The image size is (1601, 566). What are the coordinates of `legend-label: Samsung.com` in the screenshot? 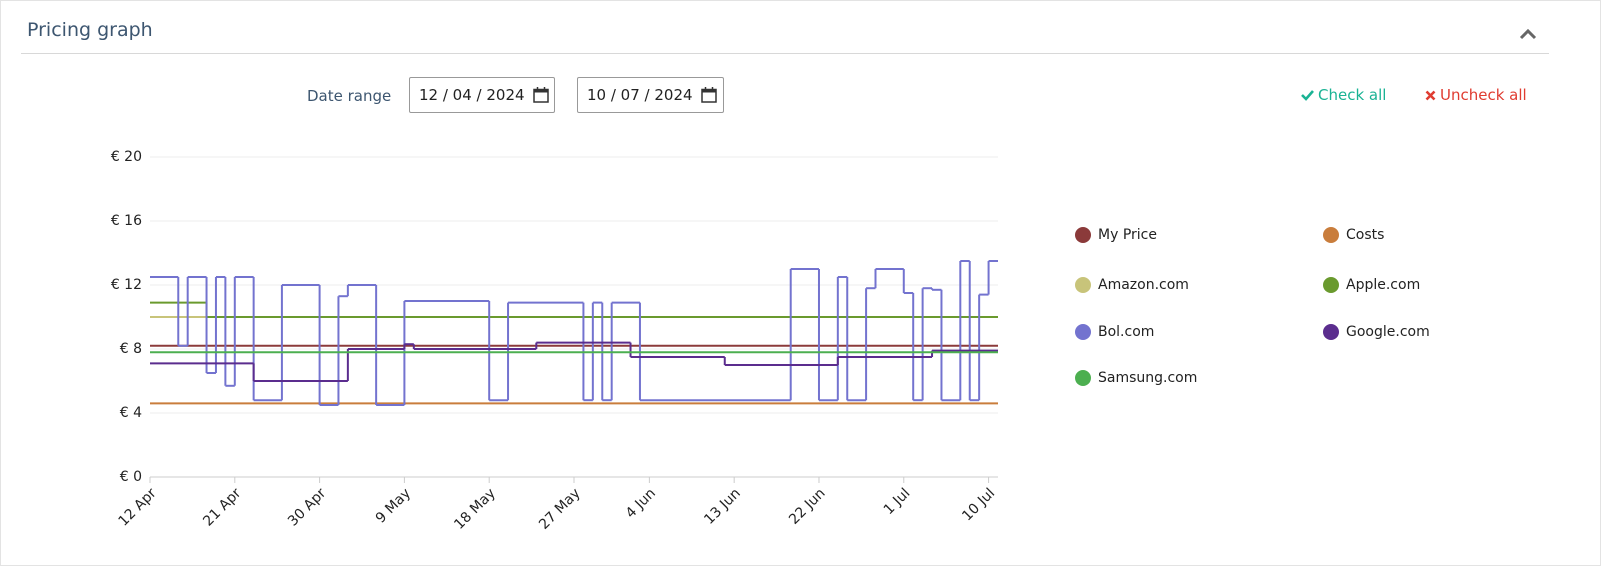 It's located at (1147, 378).